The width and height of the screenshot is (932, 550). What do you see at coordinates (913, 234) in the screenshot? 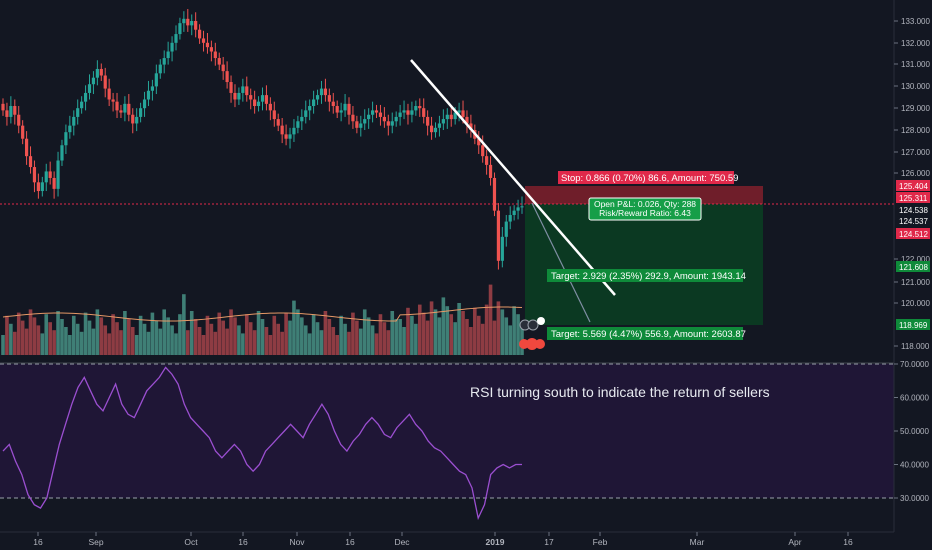
I see `price-label: 124.512` at bounding box center [913, 234].